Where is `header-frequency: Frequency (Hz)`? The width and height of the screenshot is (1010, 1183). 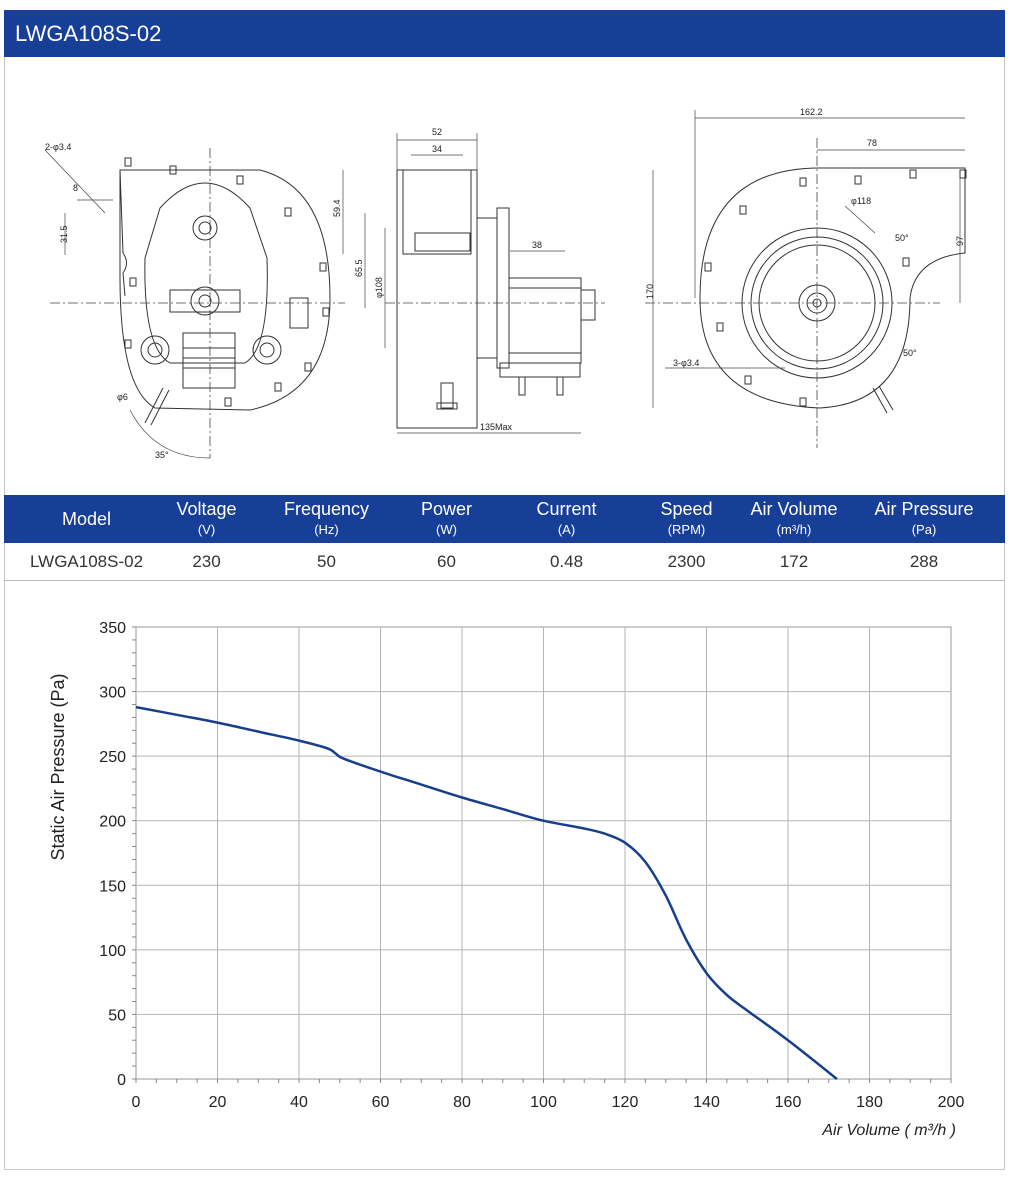
header-frequency: Frequency (Hz) is located at coordinates (326, 518).